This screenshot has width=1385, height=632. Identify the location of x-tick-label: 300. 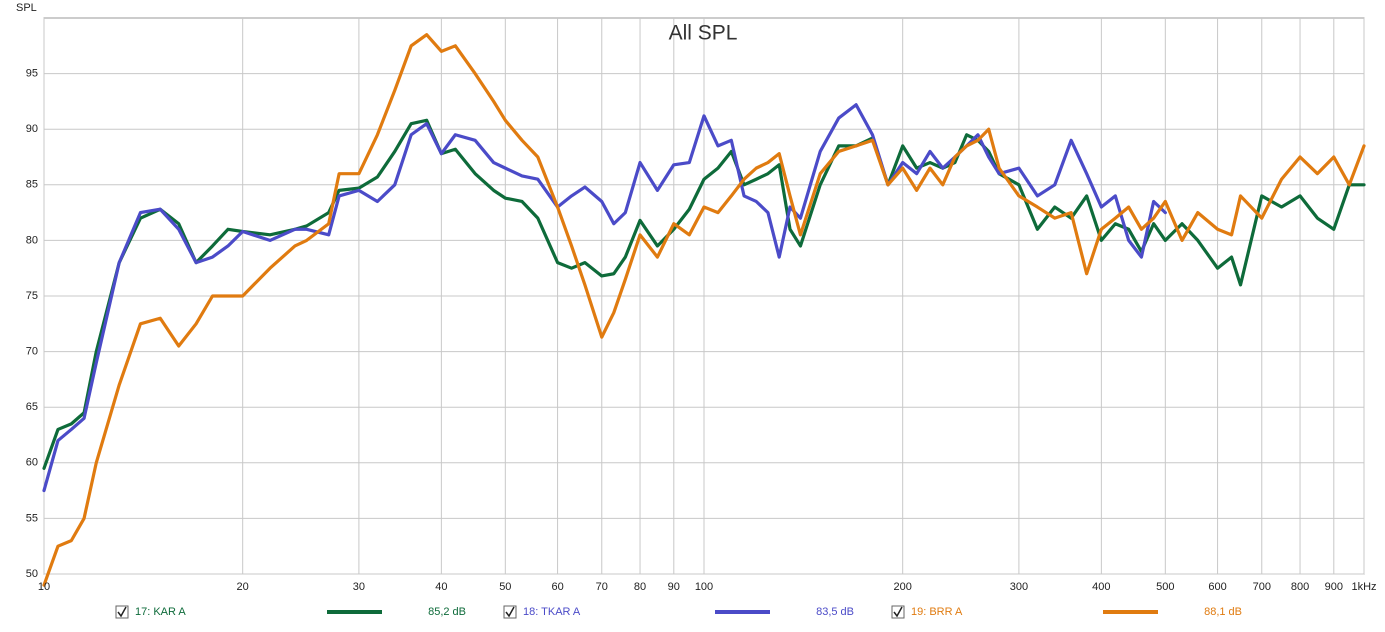
(1019, 587).